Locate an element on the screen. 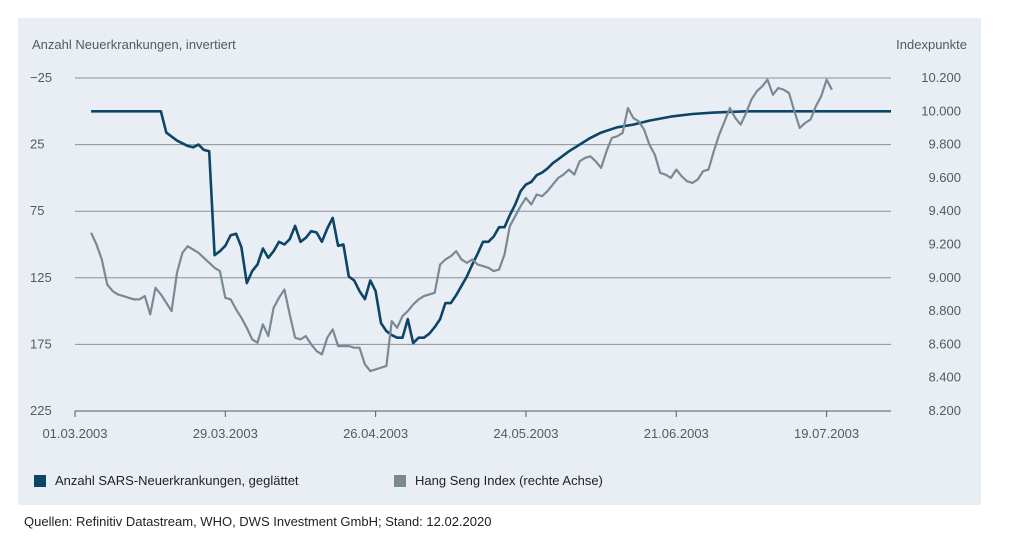  legend-item-hang-seng: Hang Seng Index (rechte Achse) is located at coordinates (498, 480).